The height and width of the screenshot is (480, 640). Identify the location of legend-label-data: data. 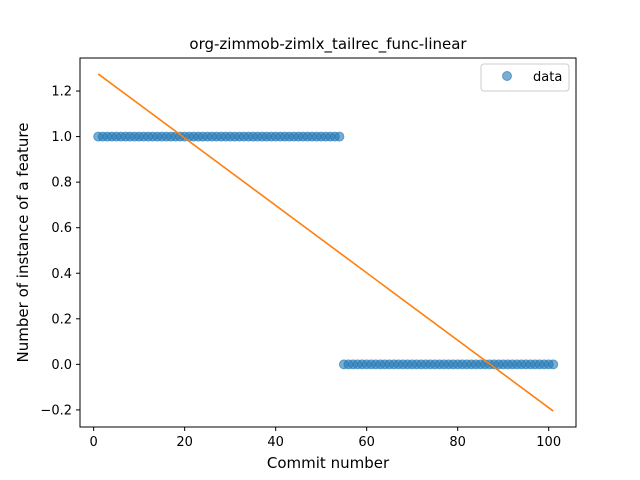
(547, 77).